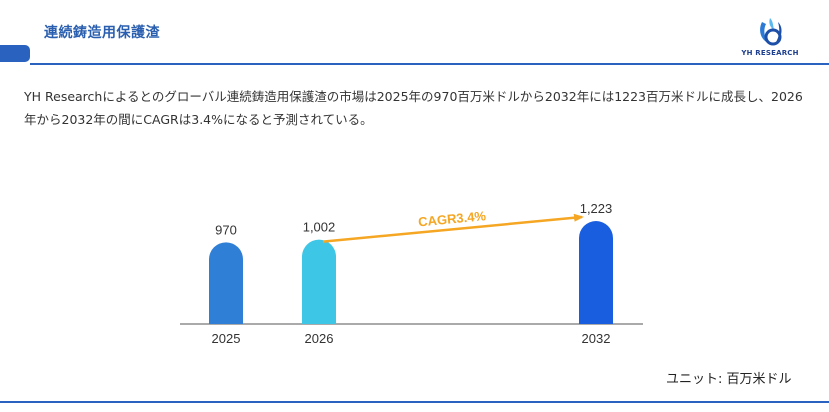  Describe the element at coordinates (596, 338) in the screenshot. I see `category-label-2032: 2032` at that location.